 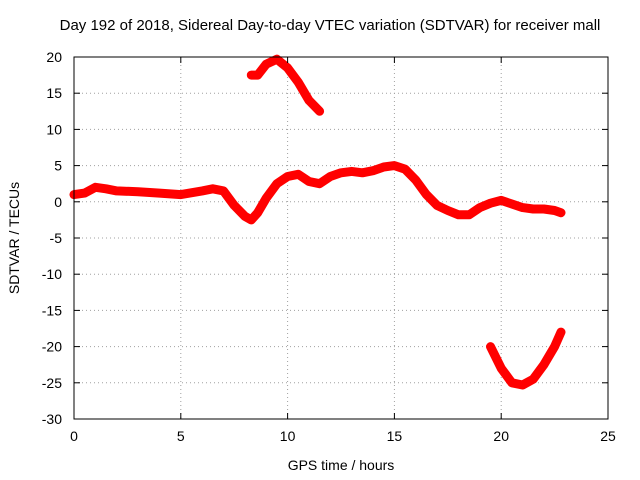 What do you see at coordinates (341, 465) in the screenshot?
I see `x-axis-label: GPS time / hours` at bounding box center [341, 465].